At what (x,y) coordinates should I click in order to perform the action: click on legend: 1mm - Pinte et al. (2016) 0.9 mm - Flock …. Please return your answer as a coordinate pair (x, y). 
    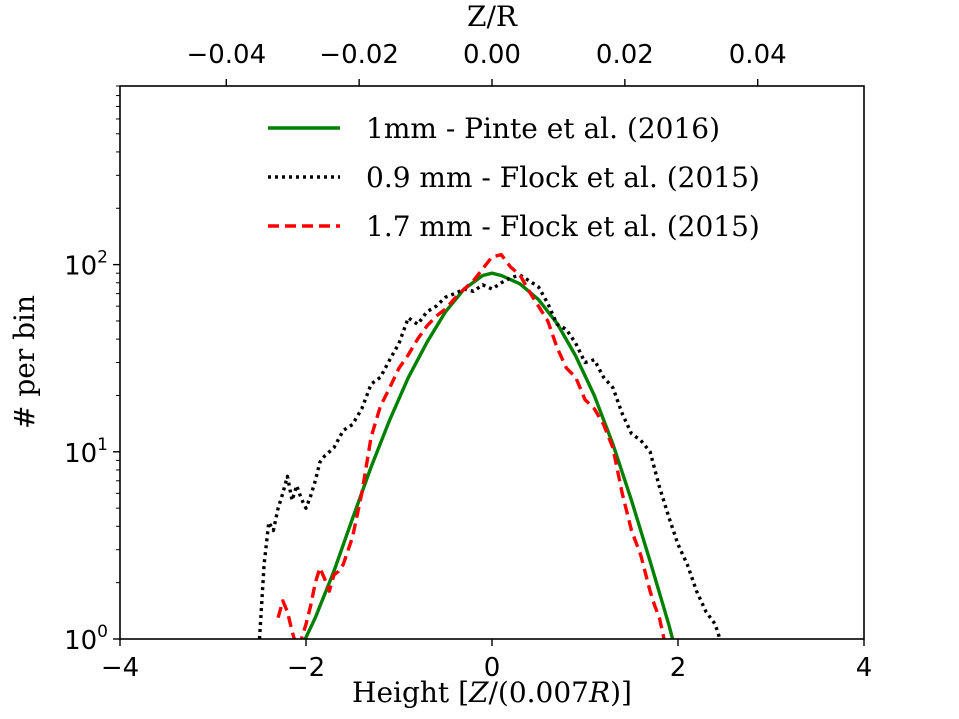
    Looking at the image, I should click on (514, 177).